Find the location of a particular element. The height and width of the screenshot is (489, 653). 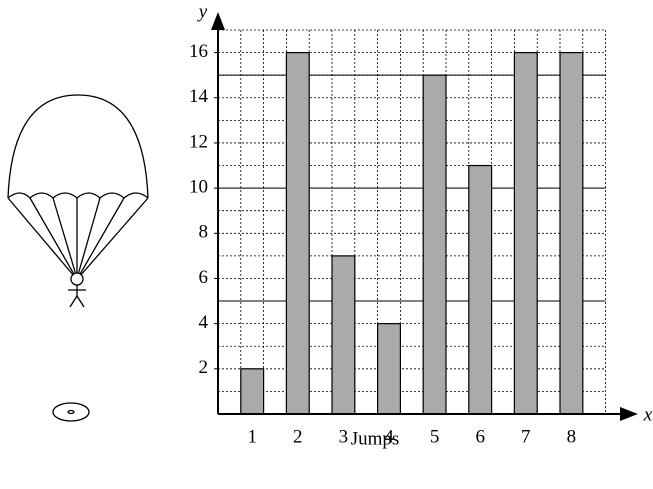

x-tick-label: 3 is located at coordinates (344, 436).